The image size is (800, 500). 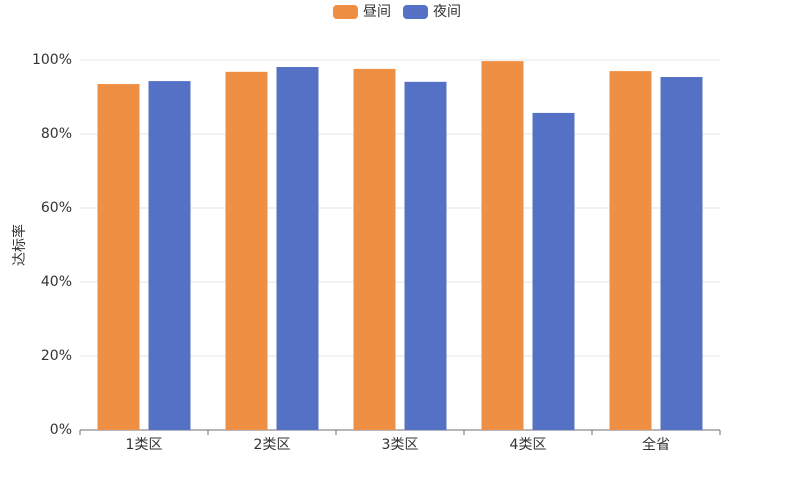 I want to click on x-tick-label: 全省, so click(x=656, y=444).